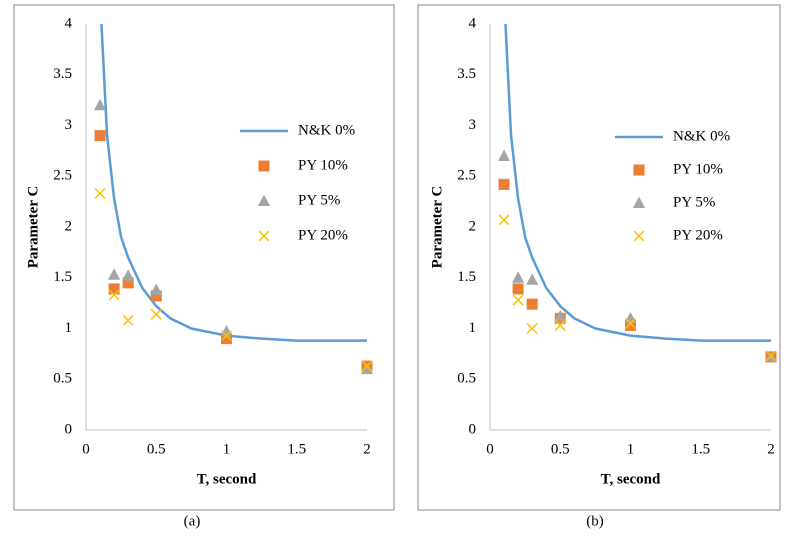 The height and width of the screenshot is (536, 785). I want to click on panel-caption: (a), so click(192, 521).